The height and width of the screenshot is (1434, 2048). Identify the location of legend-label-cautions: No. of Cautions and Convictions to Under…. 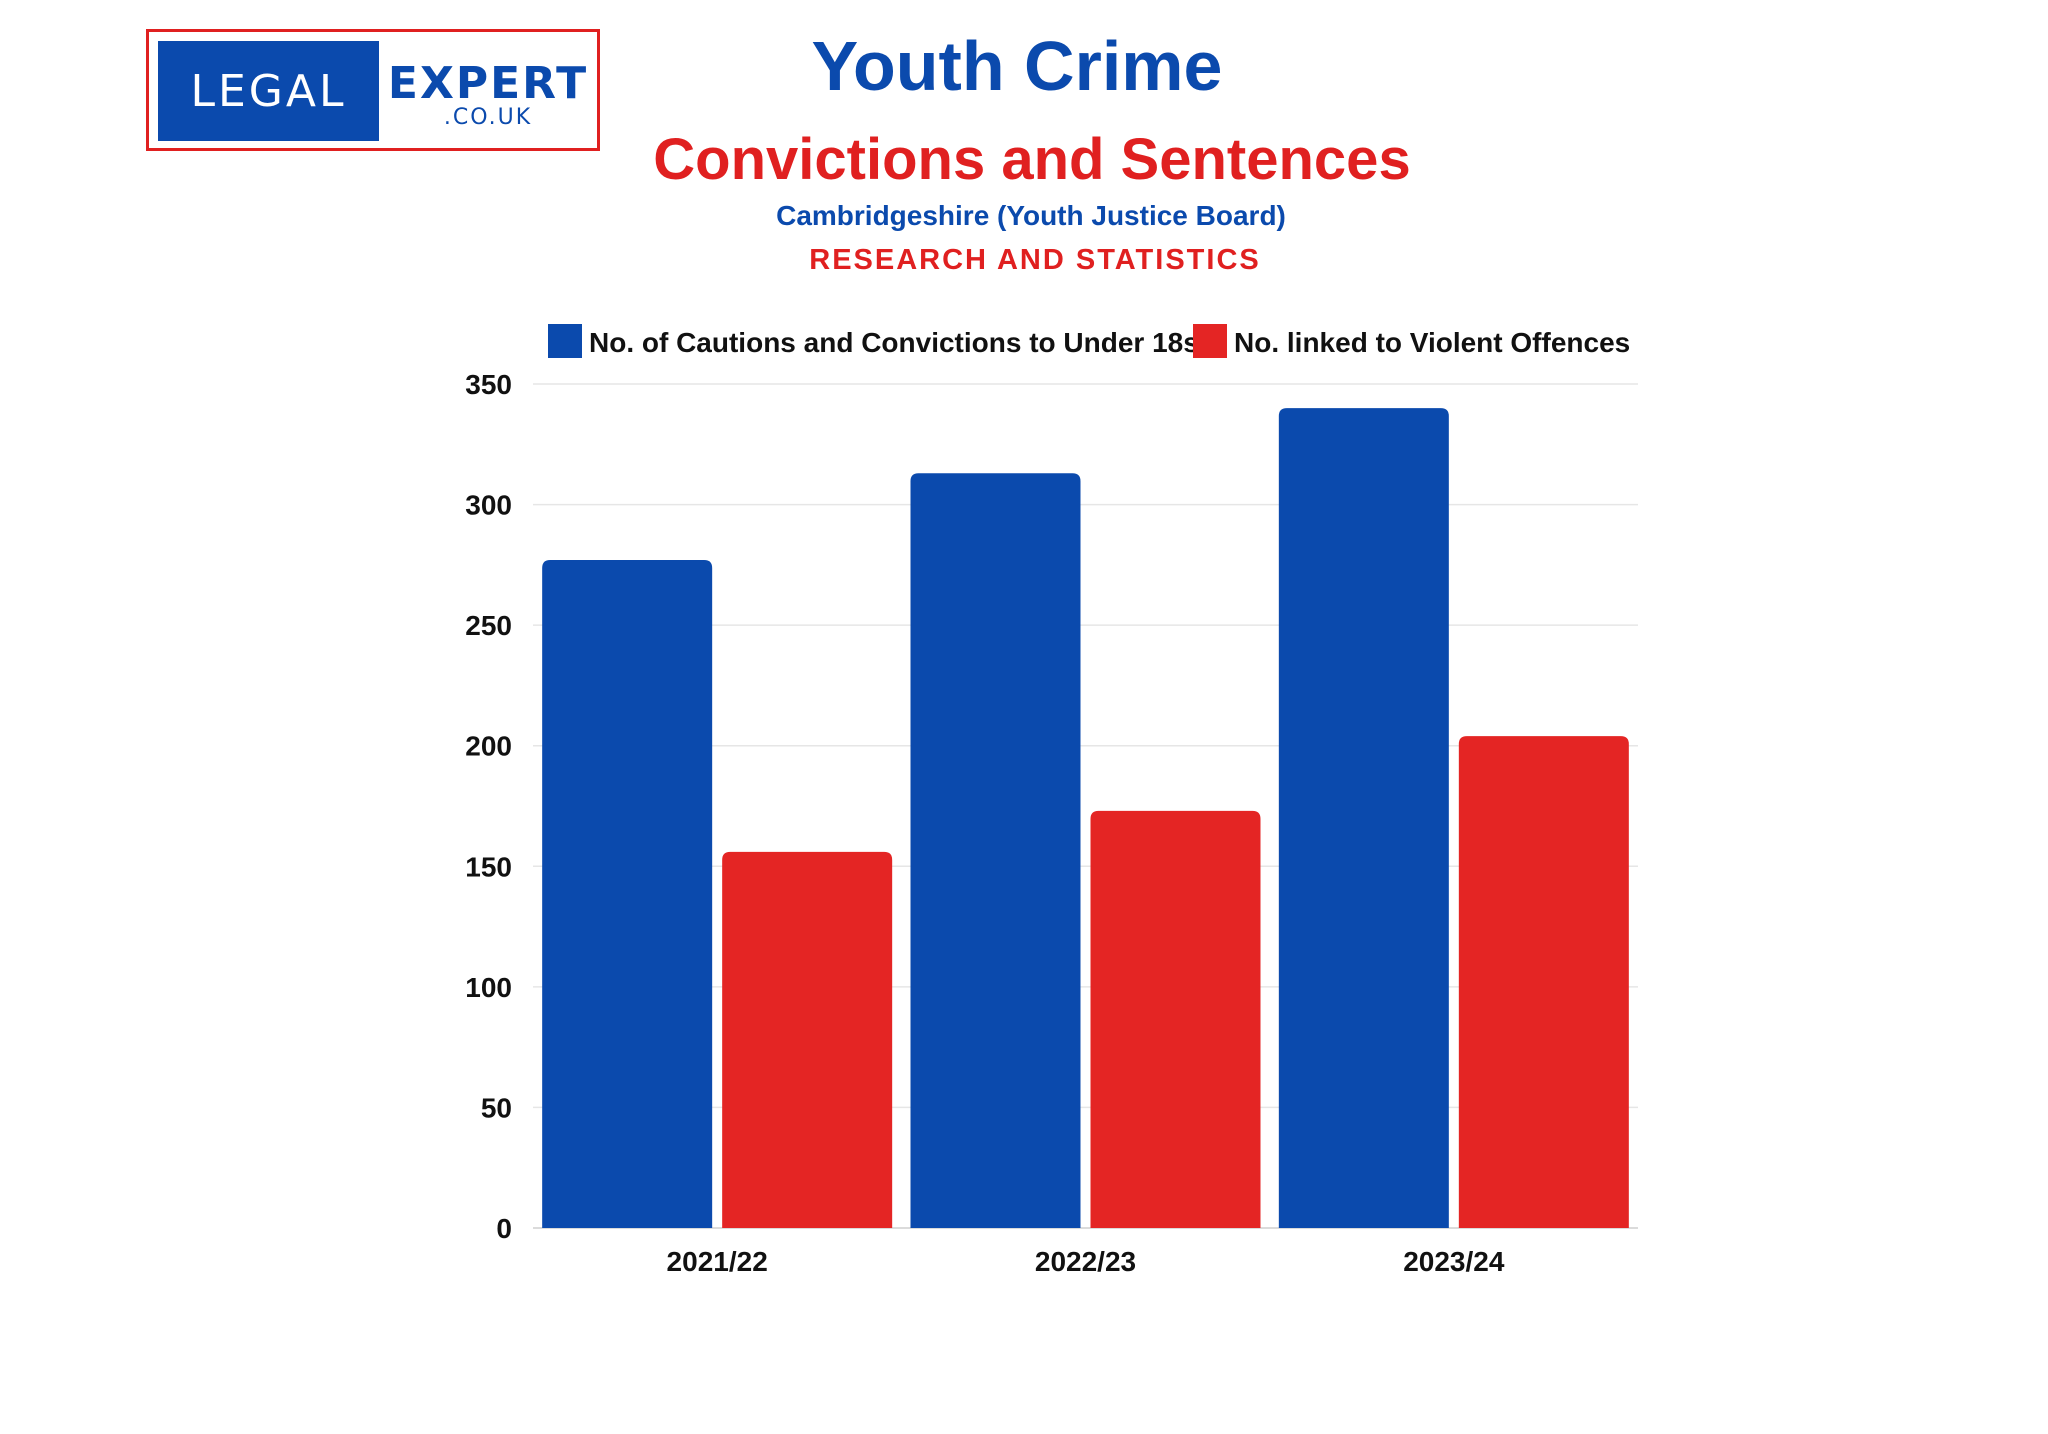
(894, 342).